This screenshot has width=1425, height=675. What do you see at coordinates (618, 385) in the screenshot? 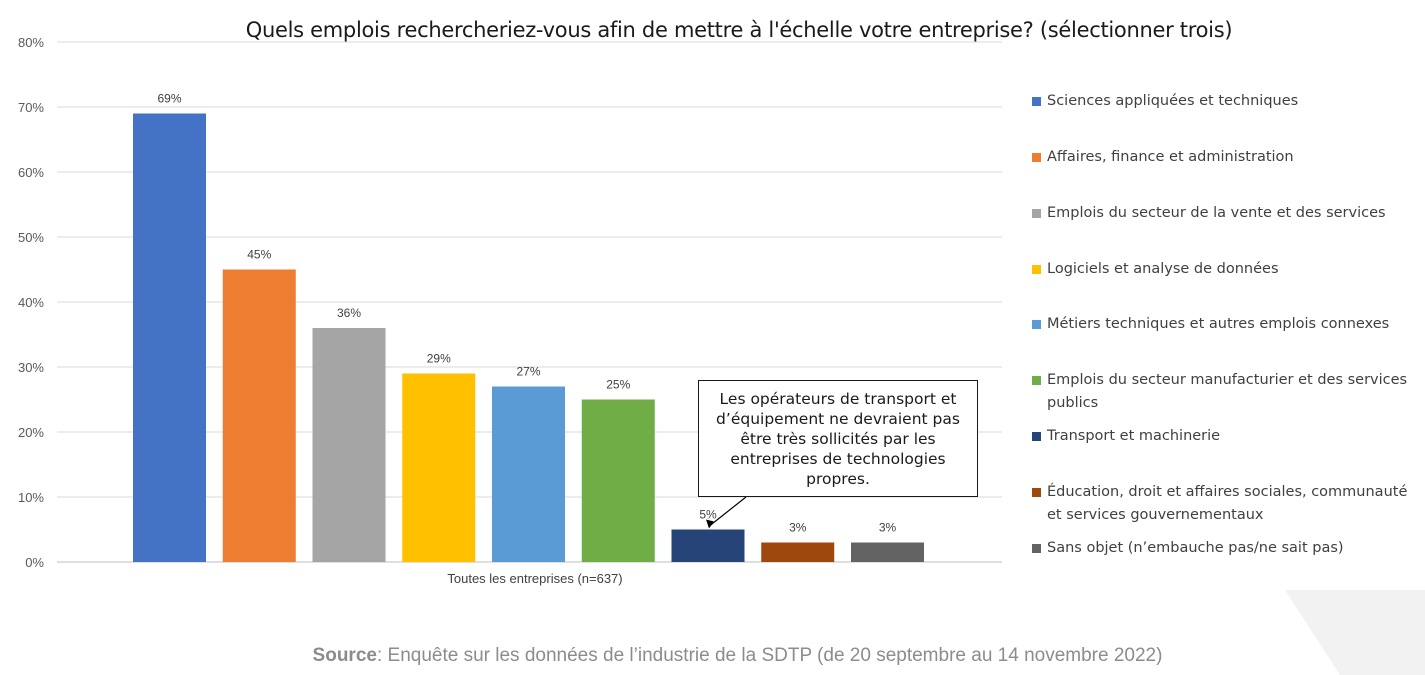
I see `data-label: 25%` at bounding box center [618, 385].